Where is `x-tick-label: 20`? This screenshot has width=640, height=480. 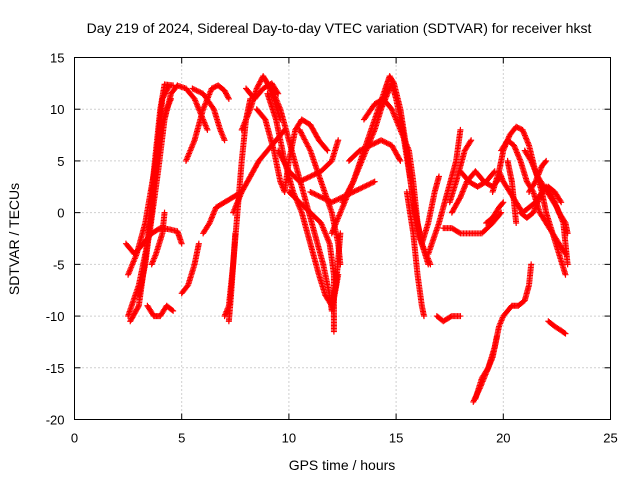 x-tick-label: 20 is located at coordinates (503, 438).